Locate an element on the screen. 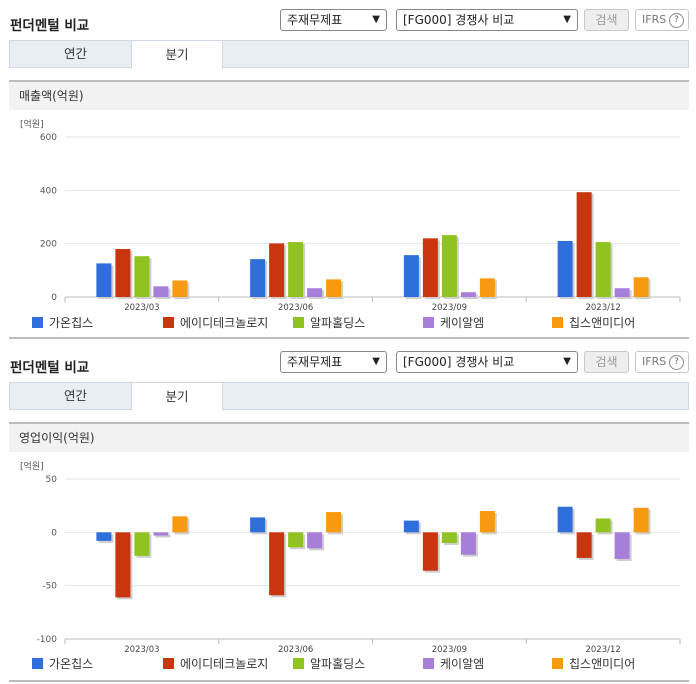 The height and width of the screenshot is (684, 696). x-tick-label: 2023/03 is located at coordinates (141, 649).